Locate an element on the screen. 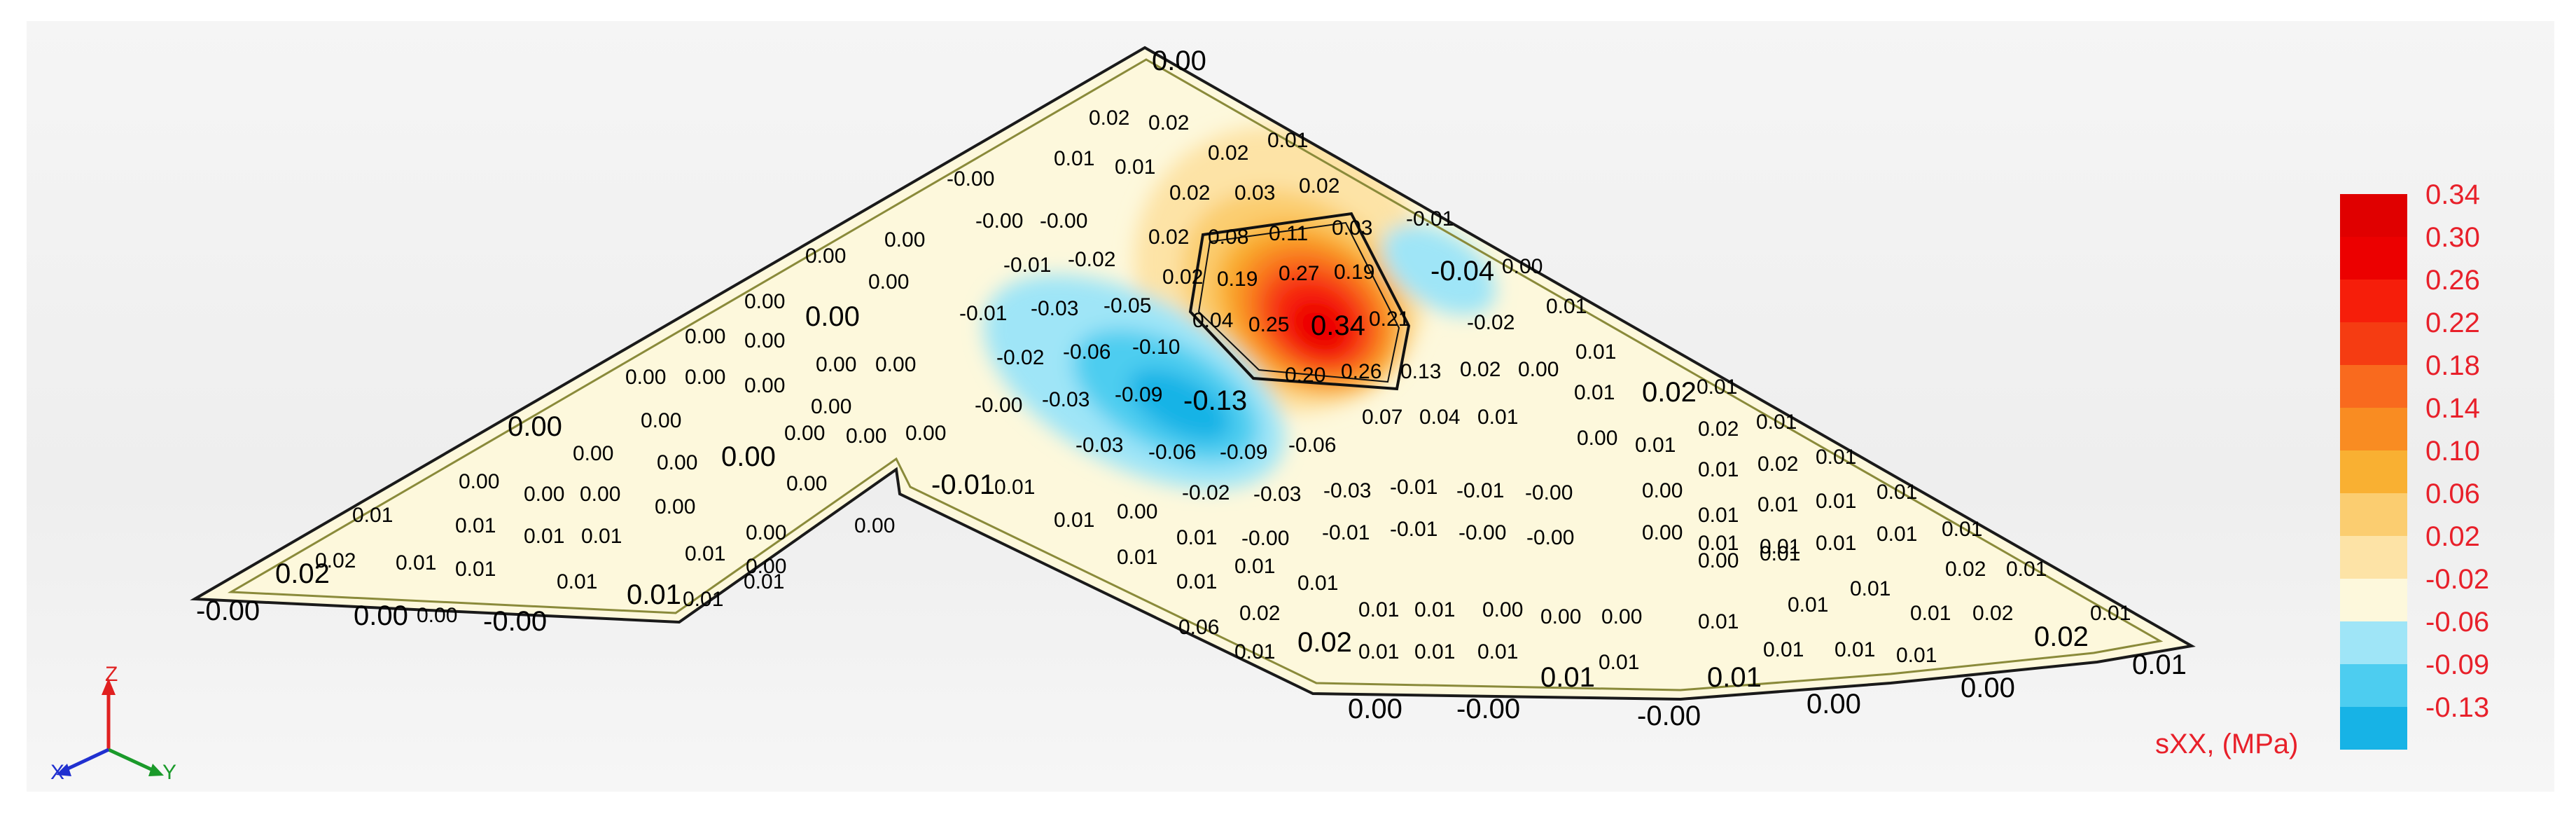  hex-element-inner is located at coordinates (1298, 302).